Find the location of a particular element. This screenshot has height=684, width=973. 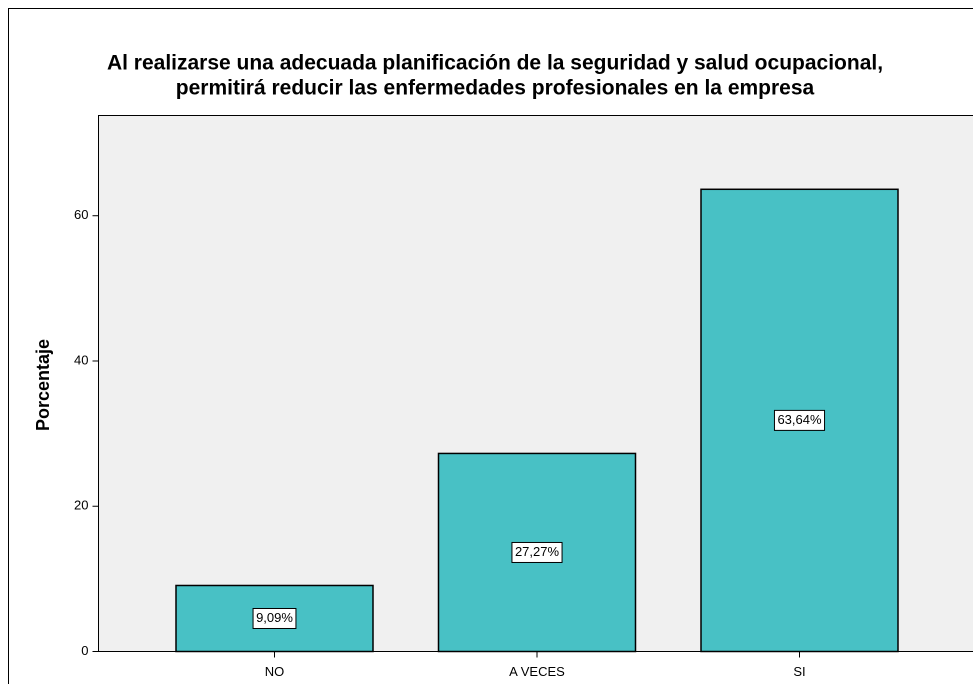

data-label: 63,64% is located at coordinates (799, 419).